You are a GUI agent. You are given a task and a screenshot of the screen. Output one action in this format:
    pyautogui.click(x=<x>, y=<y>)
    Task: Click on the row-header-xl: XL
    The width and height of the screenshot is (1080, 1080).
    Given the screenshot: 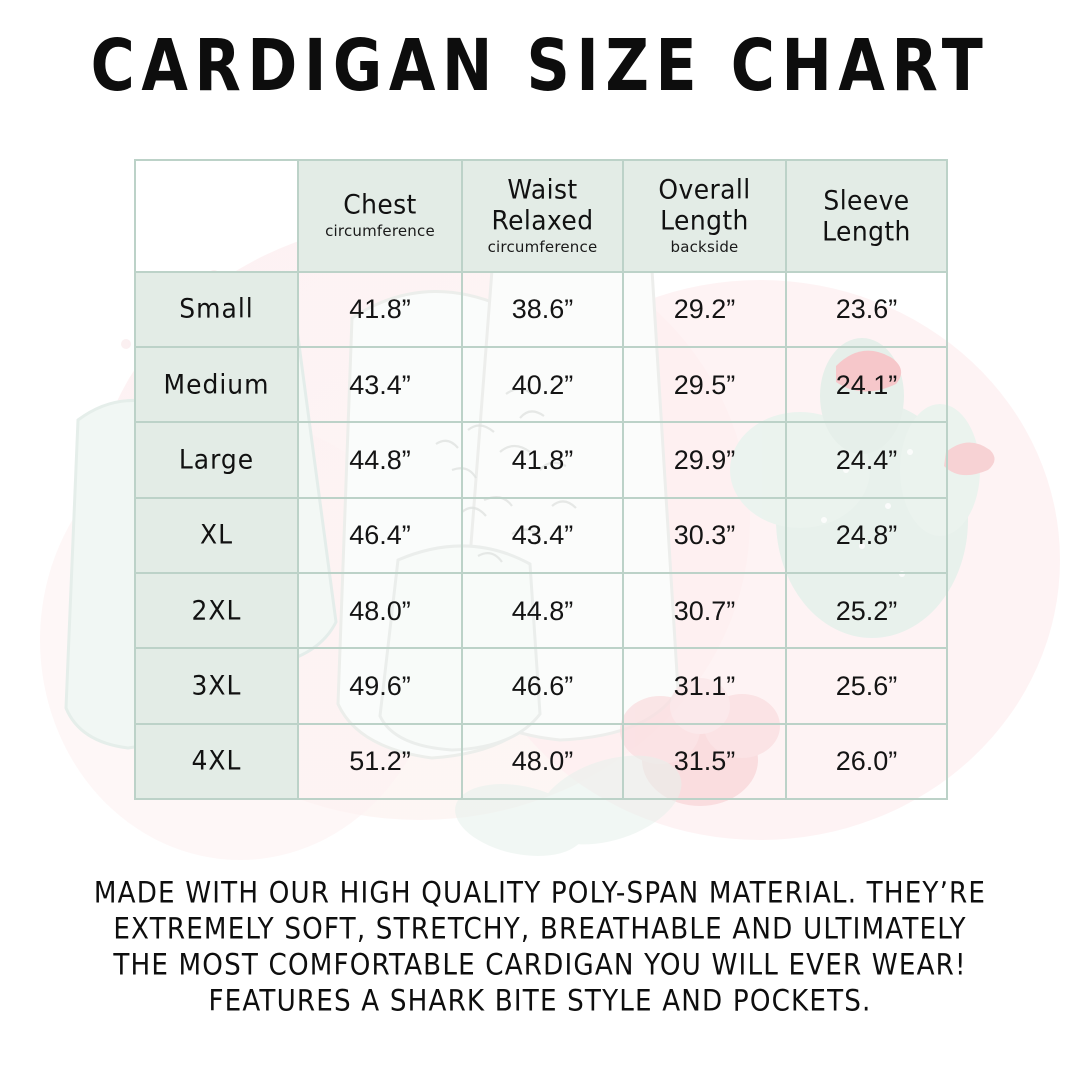 What is the action you would take?
    pyautogui.click(x=216, y=535)
    